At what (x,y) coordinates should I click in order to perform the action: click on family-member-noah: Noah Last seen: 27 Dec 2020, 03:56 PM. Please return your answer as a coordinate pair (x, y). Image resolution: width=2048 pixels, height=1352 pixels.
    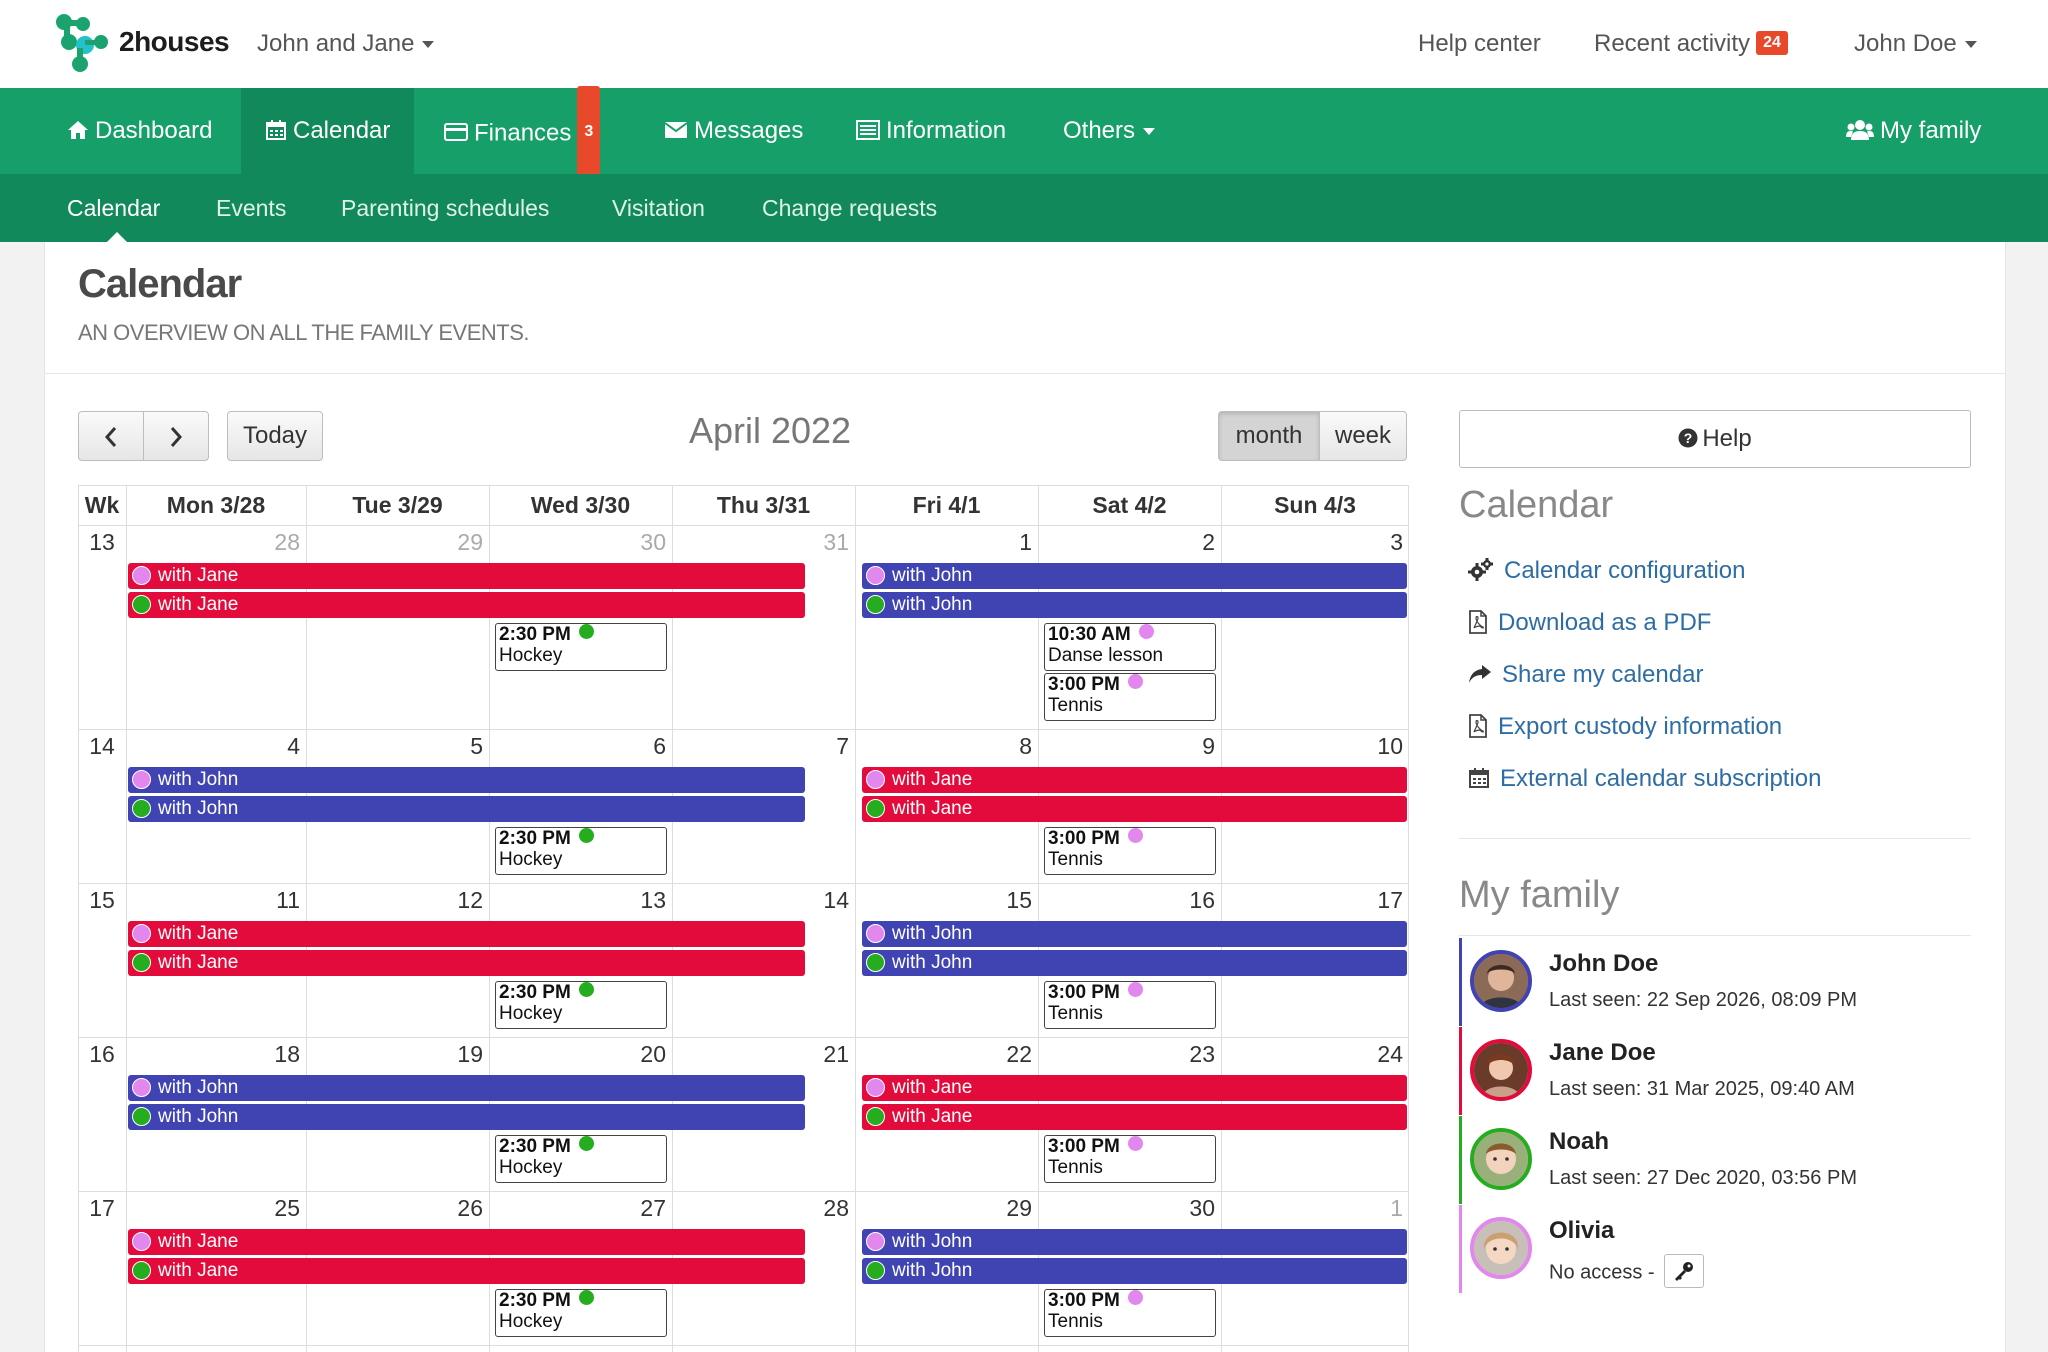
    Looking at the image, I should click on (1715, 1160).